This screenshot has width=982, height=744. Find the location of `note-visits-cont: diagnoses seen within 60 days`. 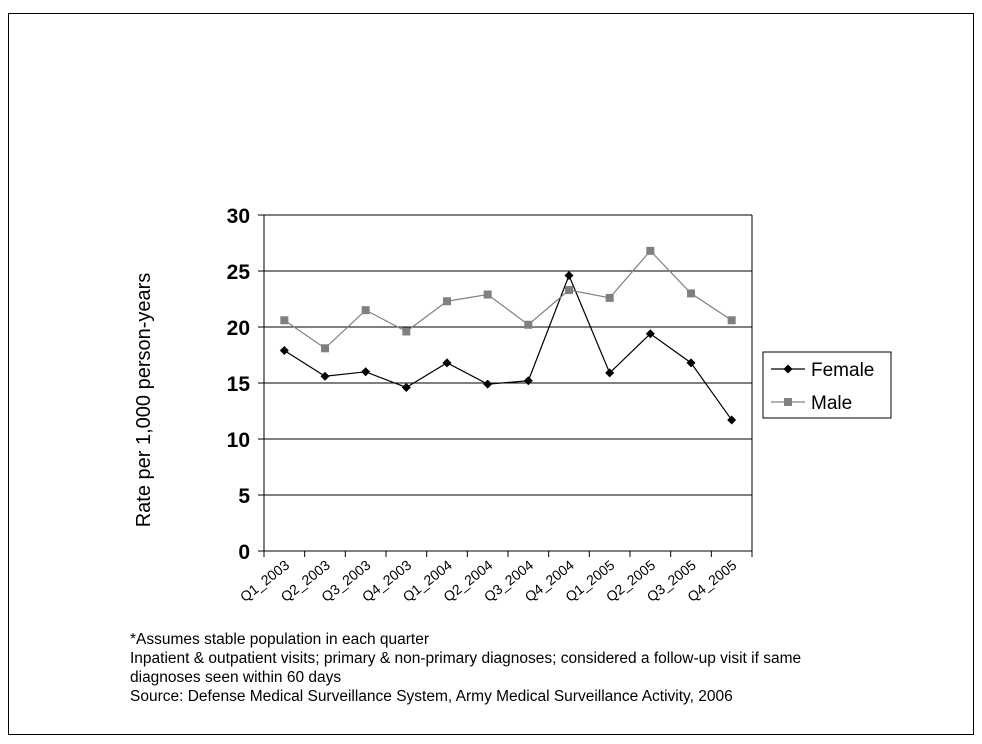

note-visits-cont: diagnoses seen within 60 days is located at coordinates (236, 677).